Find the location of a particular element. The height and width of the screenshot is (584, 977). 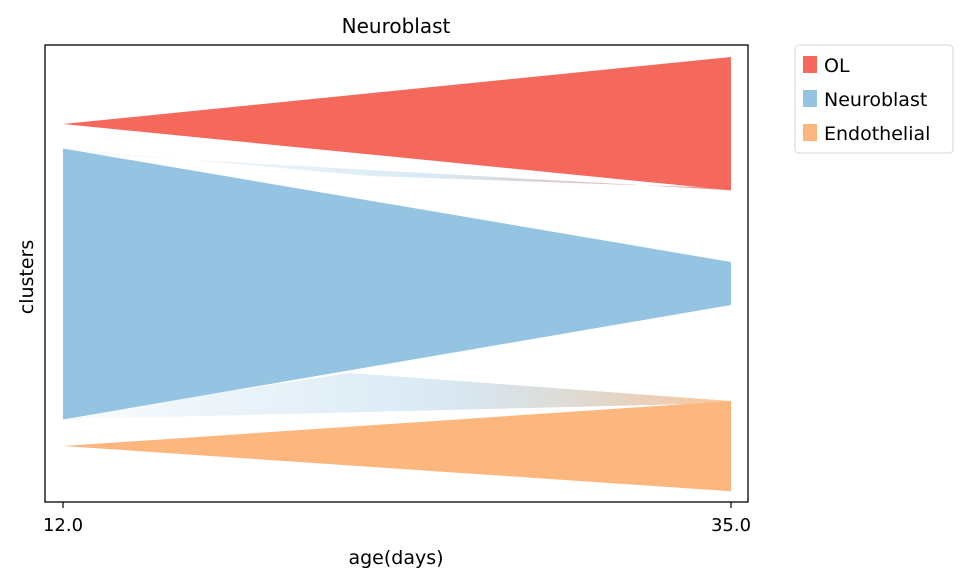

legend-label-neuroblast: Neuroblast is located at coordinates (875, 100).